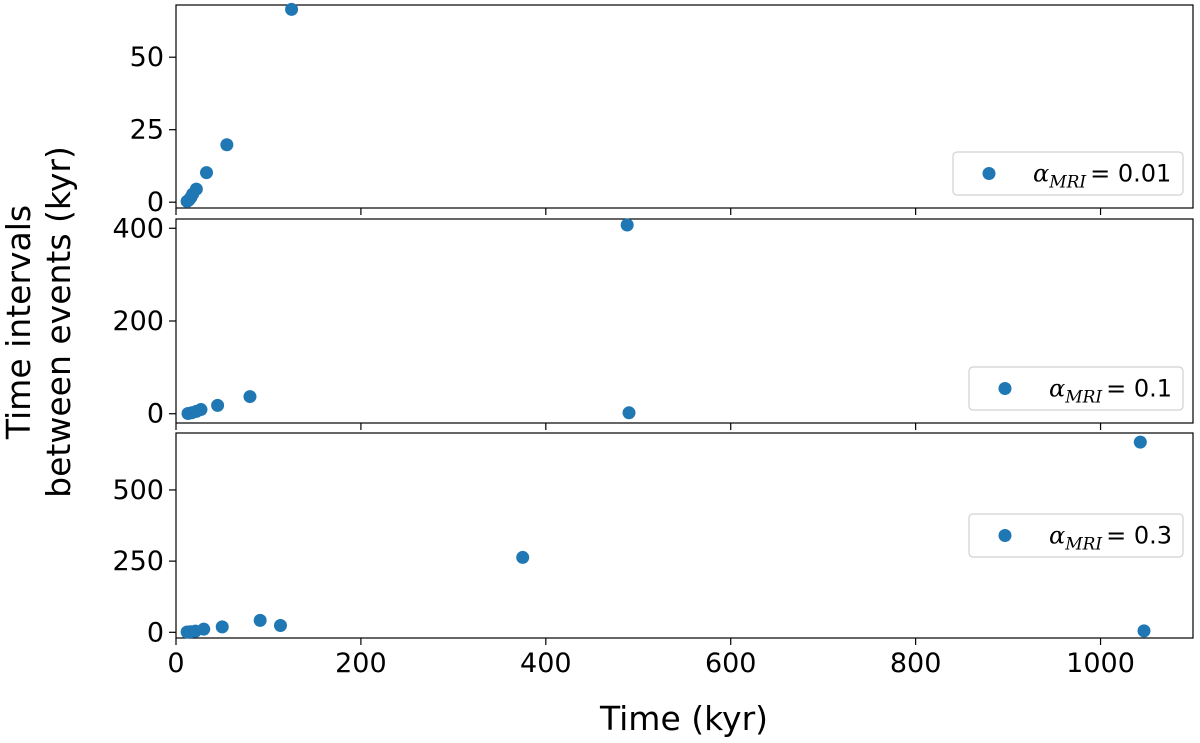 The width and height of the screenshot is (1200, 743). I want to click on legend-value: = 0.01, so click(1130, 174).